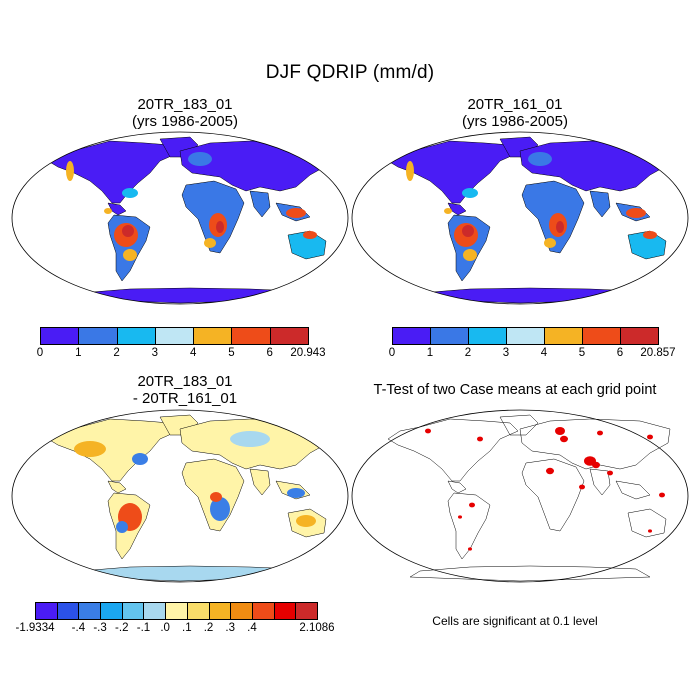 This screenshot has height=700, width=700. I want to click on field-north-australia, so click(310, 235).